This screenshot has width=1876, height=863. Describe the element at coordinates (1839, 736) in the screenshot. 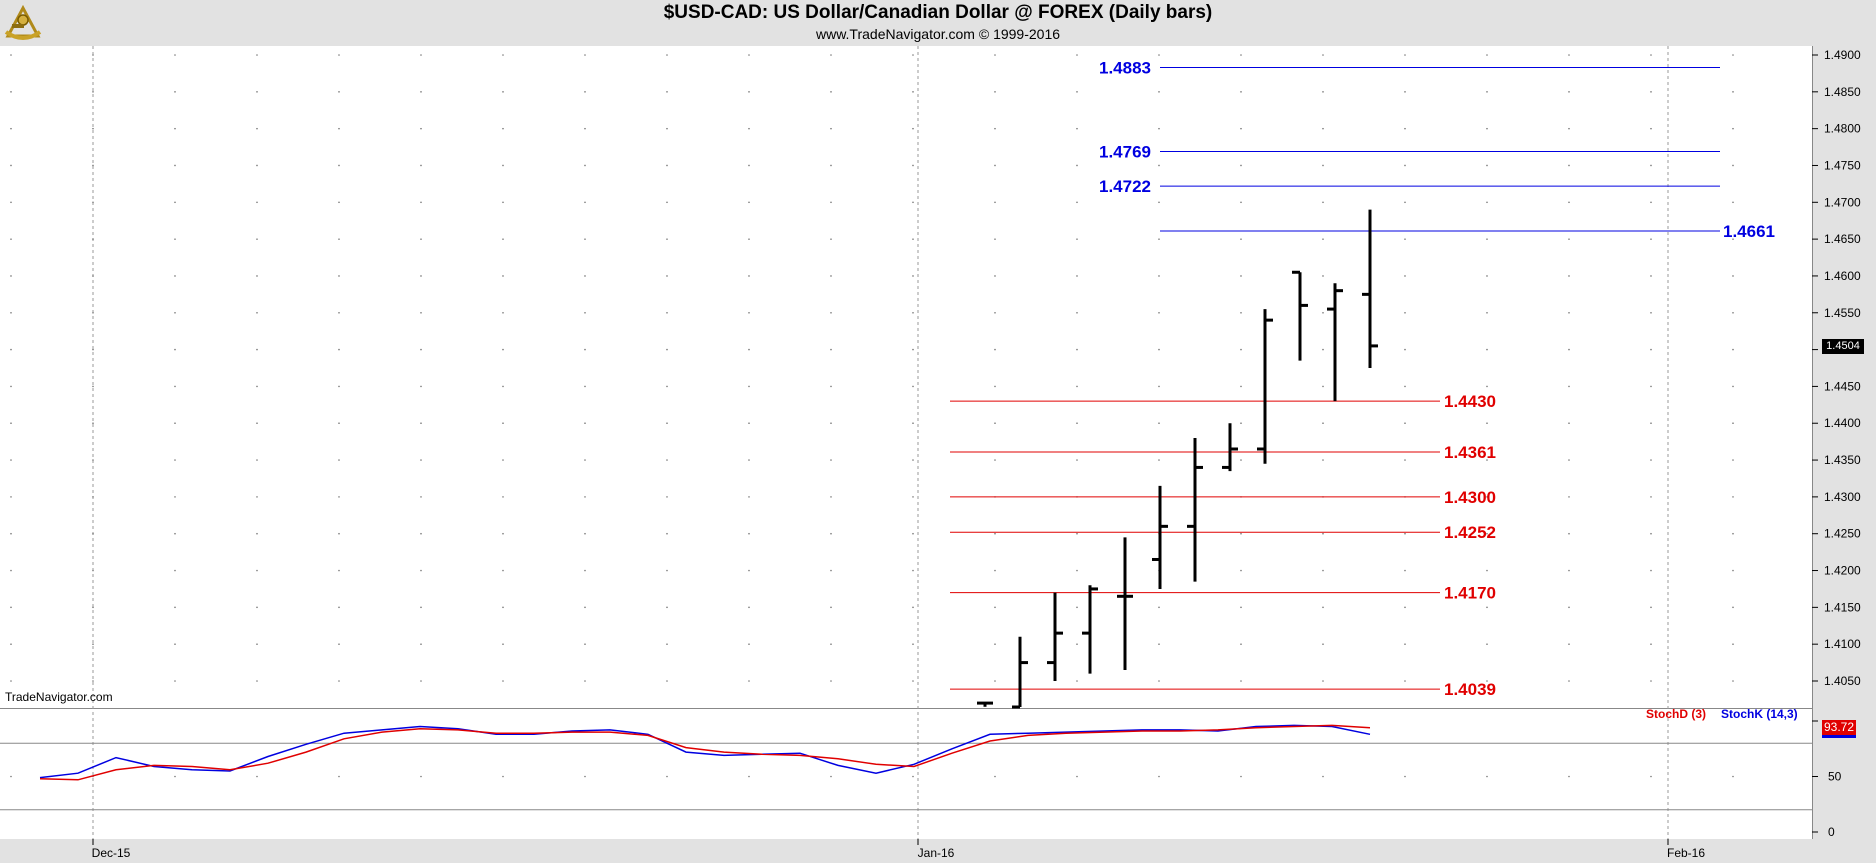

I see `stoch-k-marker` at that location.